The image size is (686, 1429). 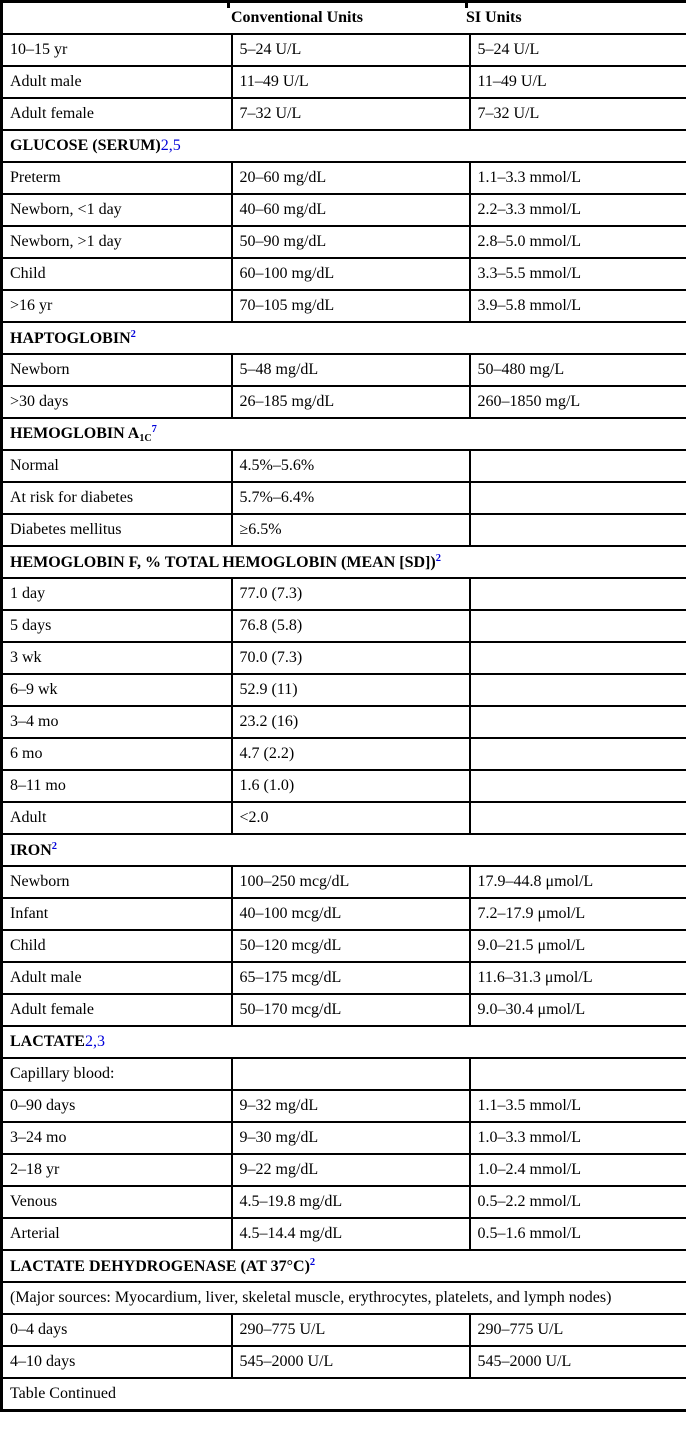 What do you see at coordinates (577, 1170) in the screenshot?
I see `si-value: 1.0–2.4 mmol/L` at bounding box center [577, 1170].